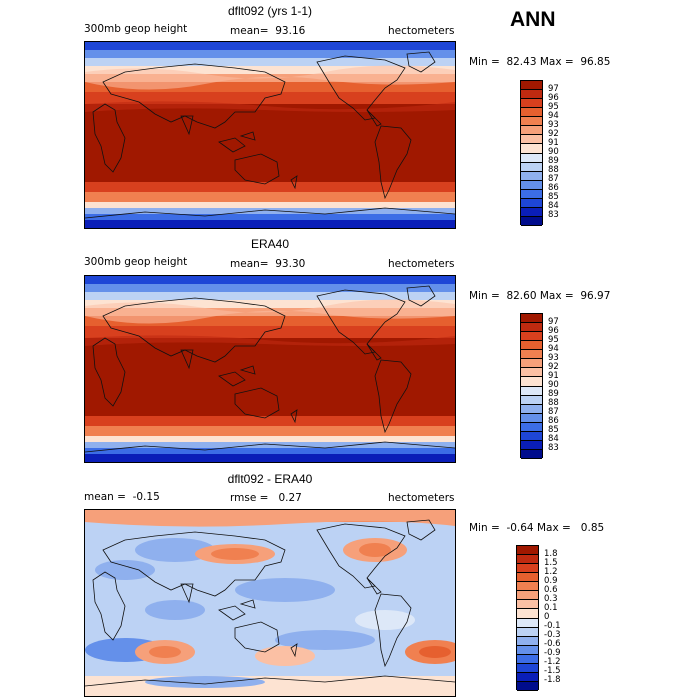 The image size is (700, 700). Describe the element at coordinates (270, 479) in the screenshot. I see `panel-3-title: dflt092 - ERA40` at that location.